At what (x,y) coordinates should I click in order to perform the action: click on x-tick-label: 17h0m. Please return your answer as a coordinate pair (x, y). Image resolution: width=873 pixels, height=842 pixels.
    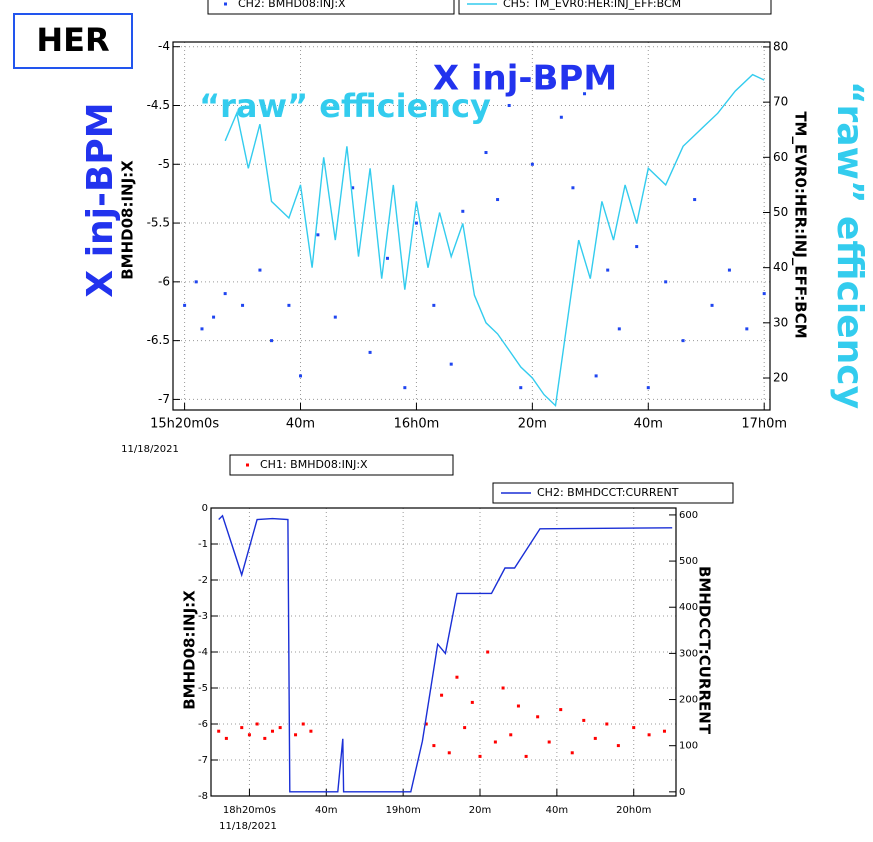
    Looking at the image, I should click on (764, 424).